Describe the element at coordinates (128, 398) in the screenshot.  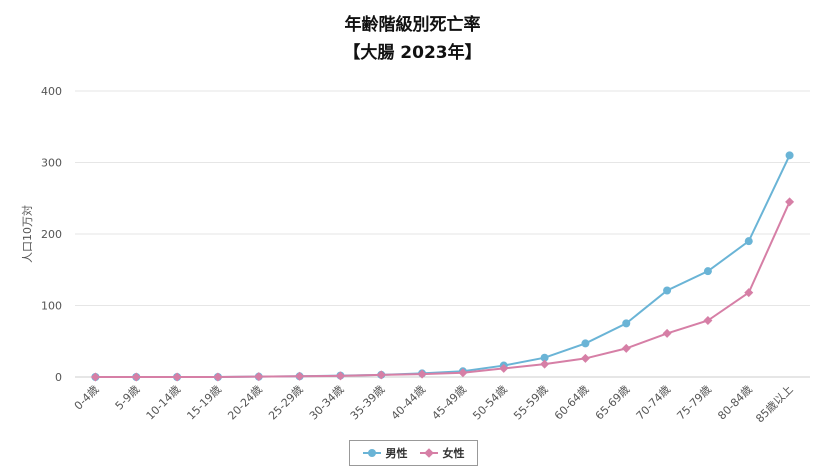
I see `x-tick-label: 5-9歳` at that location.